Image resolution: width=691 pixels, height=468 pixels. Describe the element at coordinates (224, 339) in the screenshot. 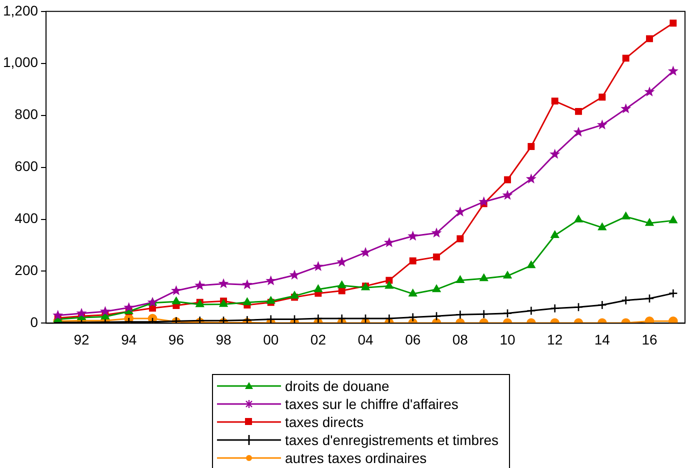

I see `x-tick-label: 98` at that location.